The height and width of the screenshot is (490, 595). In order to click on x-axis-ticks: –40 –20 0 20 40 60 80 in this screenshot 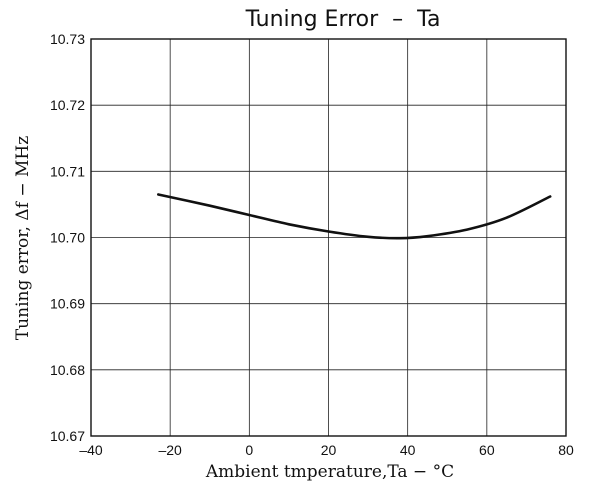, I will do `click(326, 450)`.